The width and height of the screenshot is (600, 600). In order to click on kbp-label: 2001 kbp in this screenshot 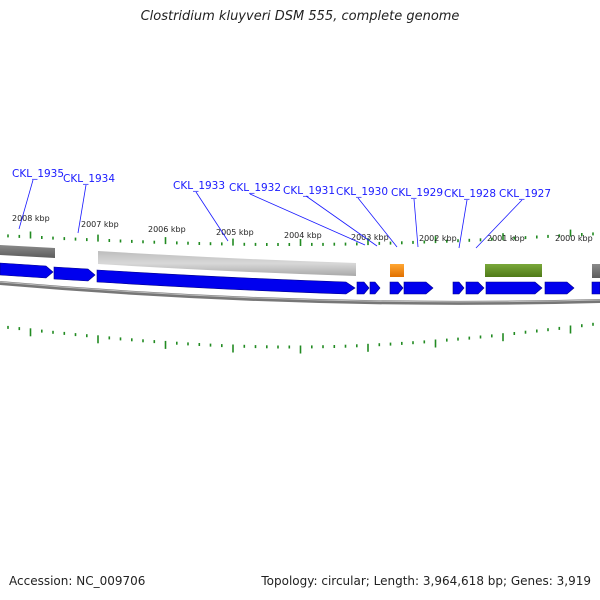, I will do `click(506, 238)`.